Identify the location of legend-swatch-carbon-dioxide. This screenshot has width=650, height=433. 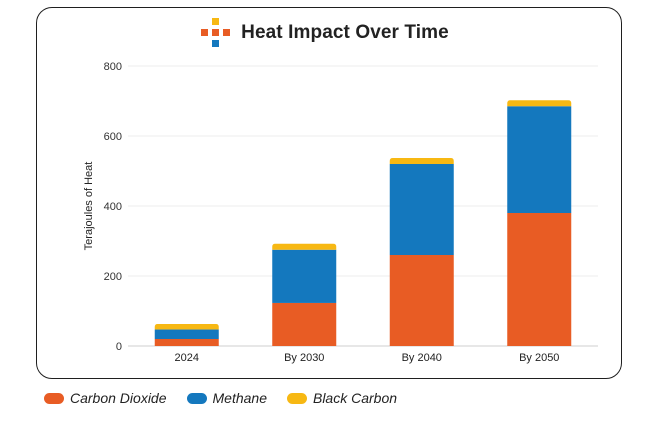
(54, 398).